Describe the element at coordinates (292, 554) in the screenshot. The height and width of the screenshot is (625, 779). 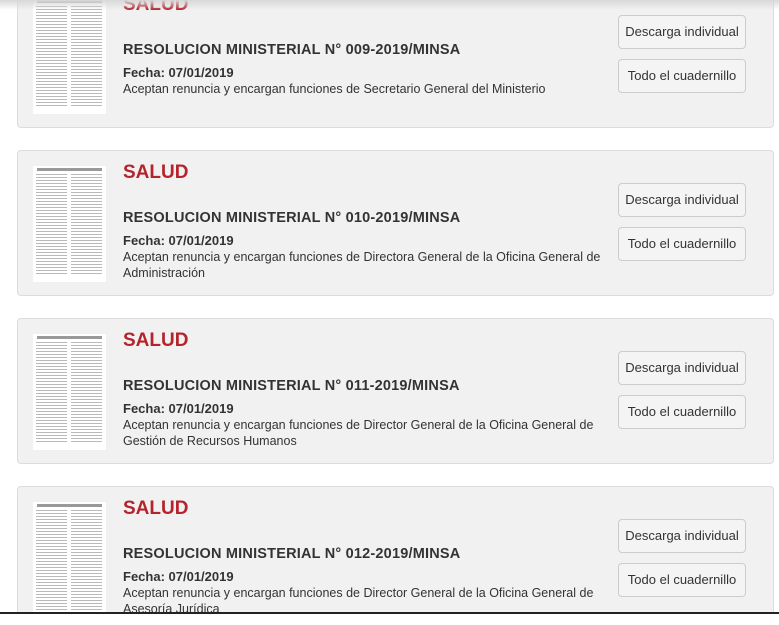
I see `norm-title: RESOLUCION MINISTERIAL N° 012-2019/MINSA` at that location.